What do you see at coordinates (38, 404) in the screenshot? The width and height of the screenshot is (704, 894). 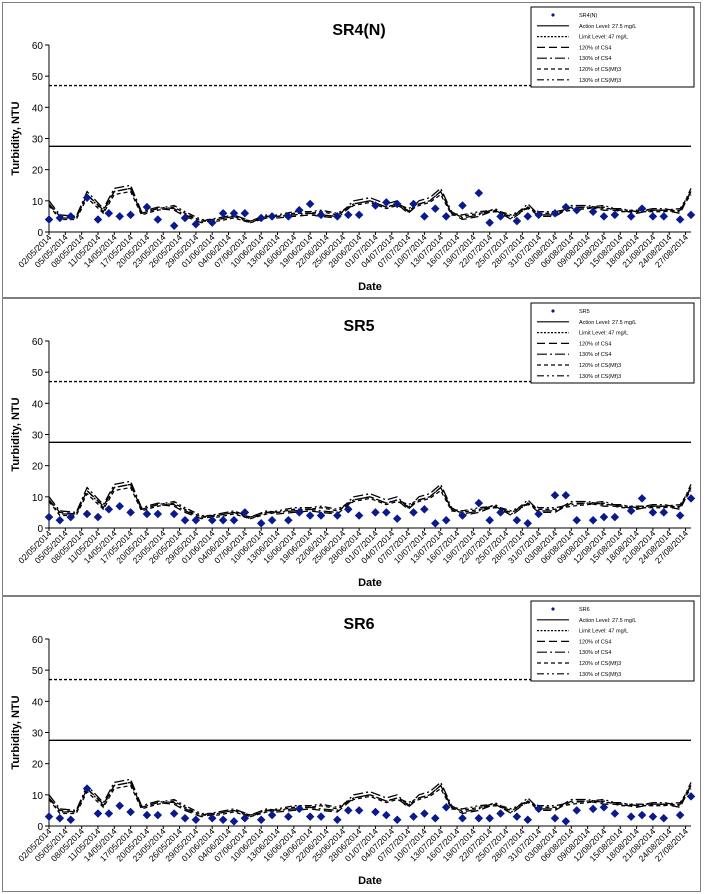 I see `y-tick-label: 40` at bounding box center [38, 404].